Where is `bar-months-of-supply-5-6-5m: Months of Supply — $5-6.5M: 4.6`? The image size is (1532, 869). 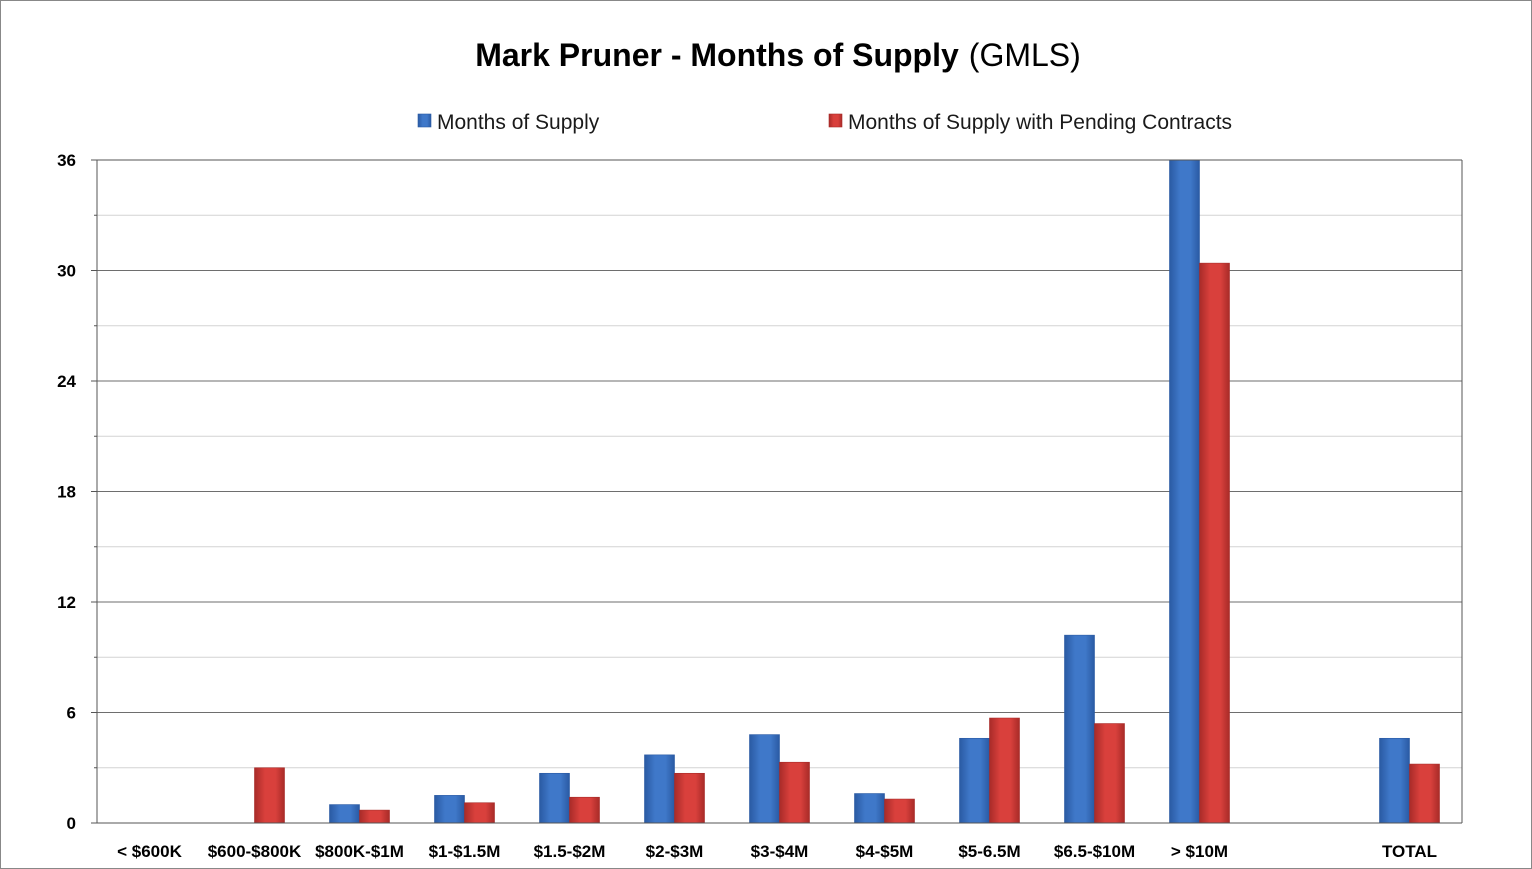 bar-months-of-supply-5-6-5m: Months of Supply — $5-6.5M: 4.6 is located at coordinates (974, 780).